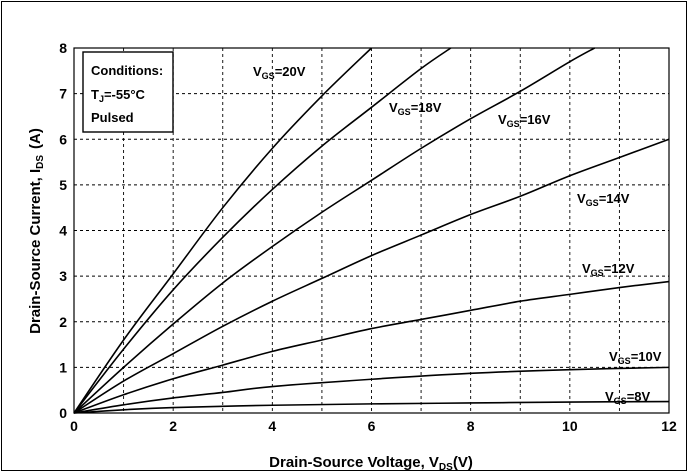 This screenshot has width=690, height=474. What do you see at coordinates (524, 120) in the screenshot?
I see `series-label: VGS=16V` at bounding box center [524, 120].